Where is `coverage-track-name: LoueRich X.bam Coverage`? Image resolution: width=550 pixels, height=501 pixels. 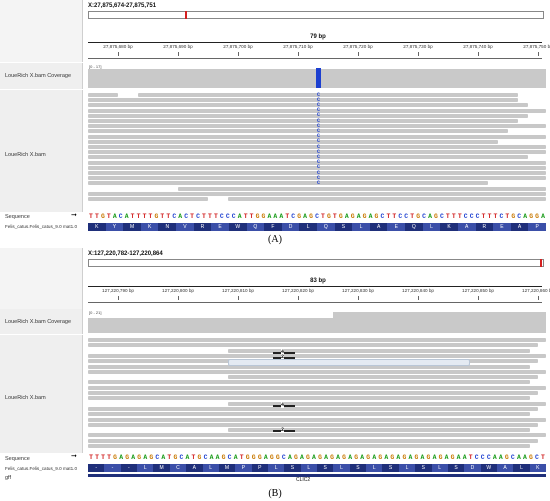 coverage-track-name: LoueRich X.bam Coverage is located at coordinates (38, 76).